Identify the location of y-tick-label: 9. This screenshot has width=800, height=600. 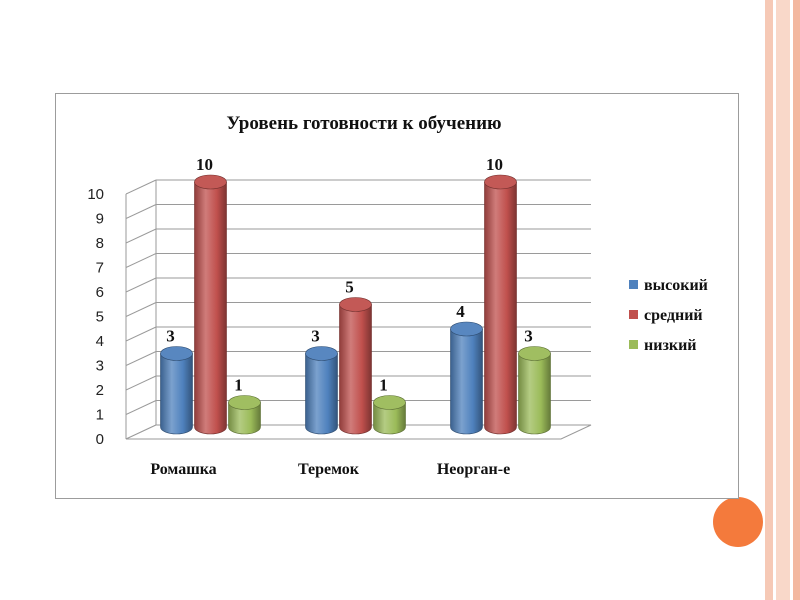
(100, 219).